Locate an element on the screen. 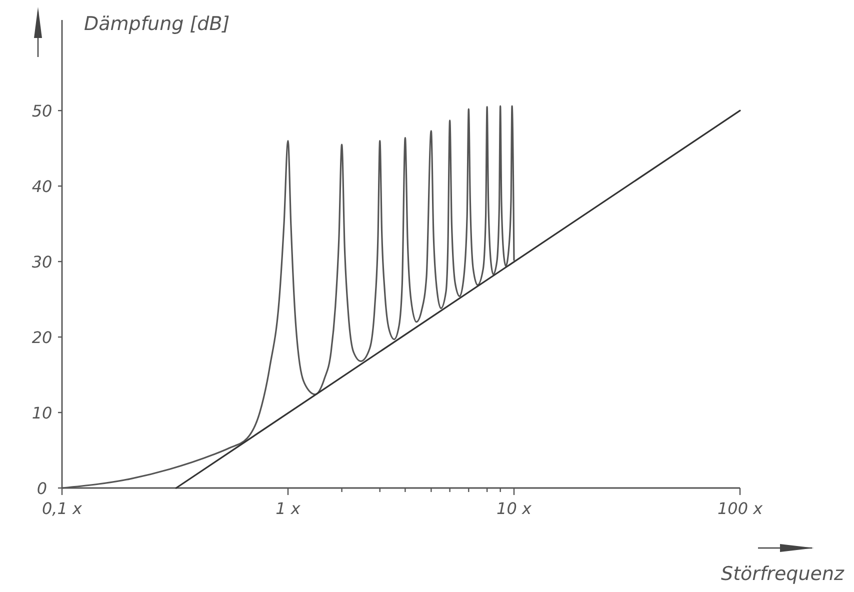  y-tick-label: 0 is located at coordinates (42, 488).